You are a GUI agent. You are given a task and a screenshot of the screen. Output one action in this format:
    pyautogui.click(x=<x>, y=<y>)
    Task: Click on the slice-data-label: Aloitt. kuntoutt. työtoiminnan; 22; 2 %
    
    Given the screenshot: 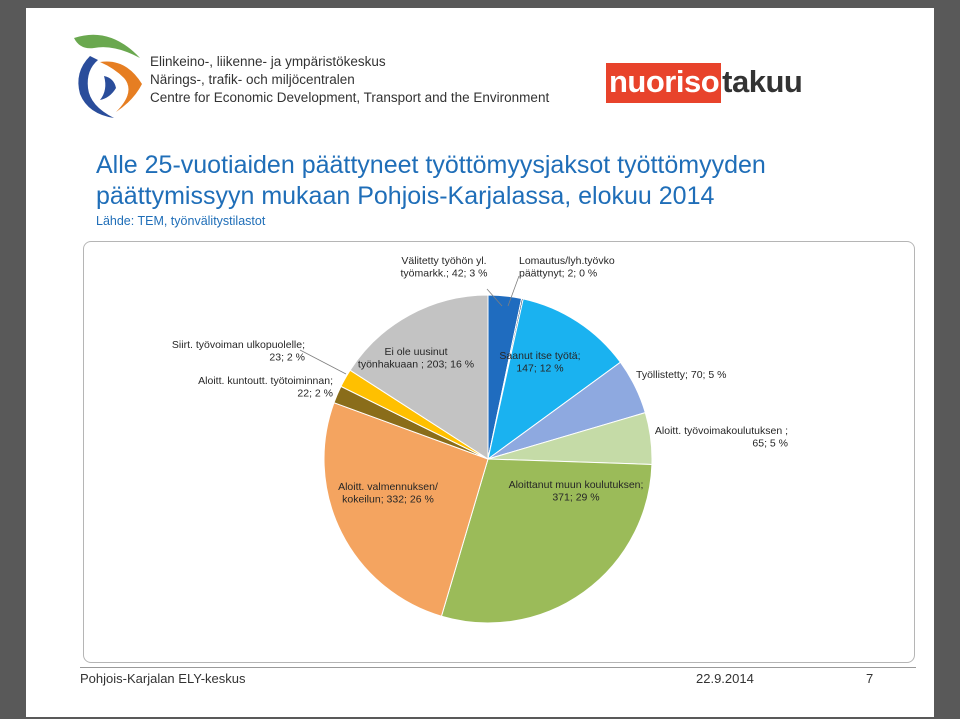 What is the action you would take?
    pyautogui.click(x=265, y=387)
    